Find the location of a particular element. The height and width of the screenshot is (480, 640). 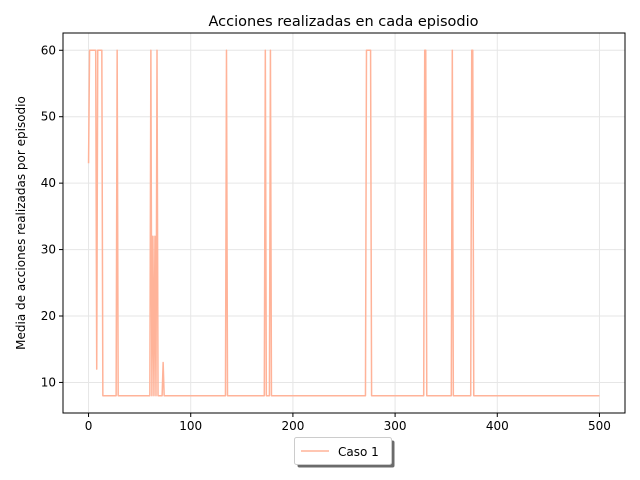

x-tick-label: 300 is located at coordinates (395, 426).